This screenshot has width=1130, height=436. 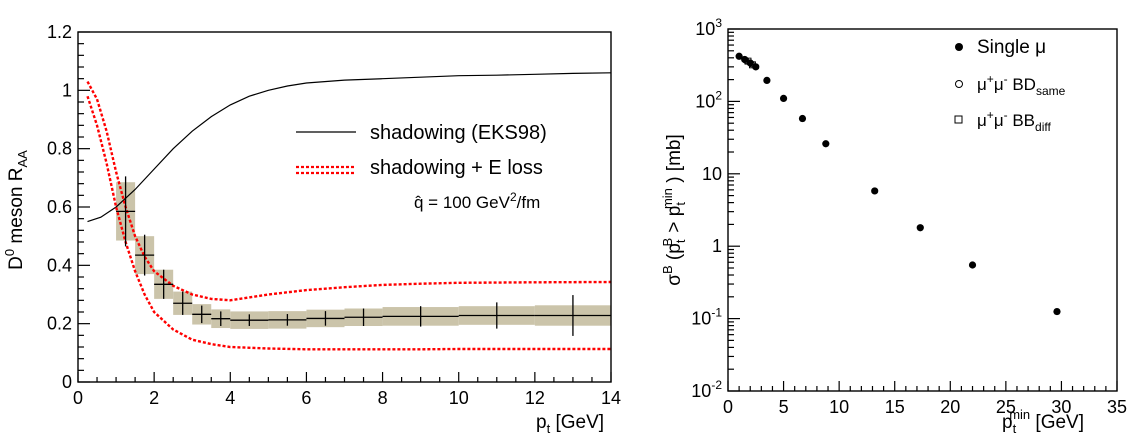 What do you see at coordinates (674, 210) in the screenshot?
I see `y-axis-label-right: σB (ptB > ptmin ) [mb]` at bounding box center [674, 210].